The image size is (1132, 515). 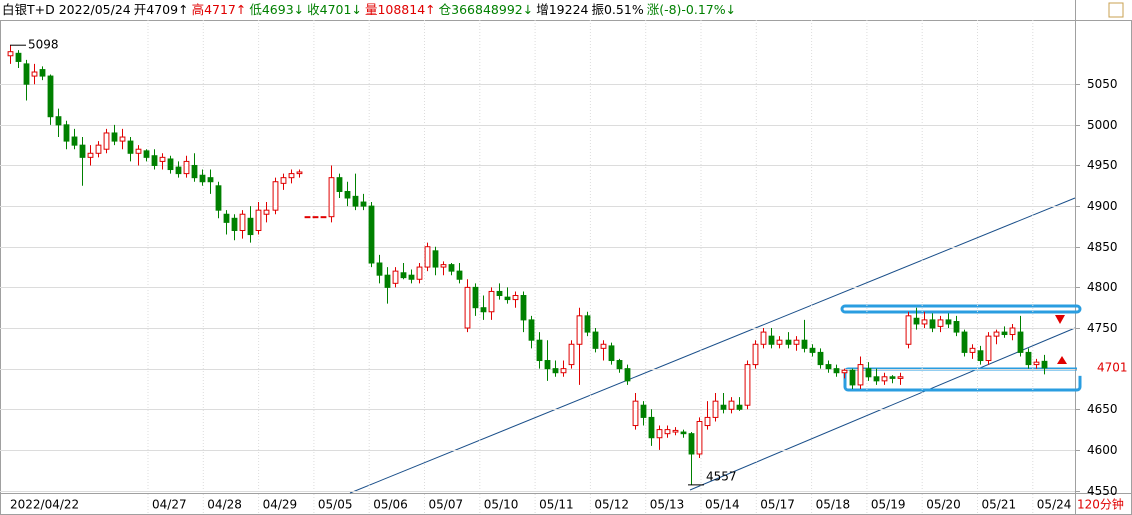 What do you see at coordinates (1060, 319) in the screenshot?
I see `down-triangle` at bounding box center [1060, 319].